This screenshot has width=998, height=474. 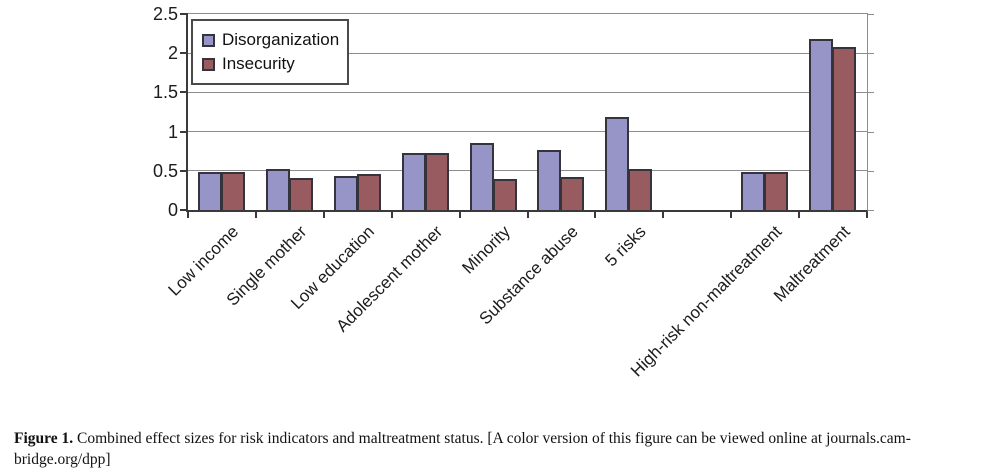 What do you see at coordinates (281, 39) in the screenshot?
I see `legend-label-disorganization: Disorganization` at bounding box center [281, 39].